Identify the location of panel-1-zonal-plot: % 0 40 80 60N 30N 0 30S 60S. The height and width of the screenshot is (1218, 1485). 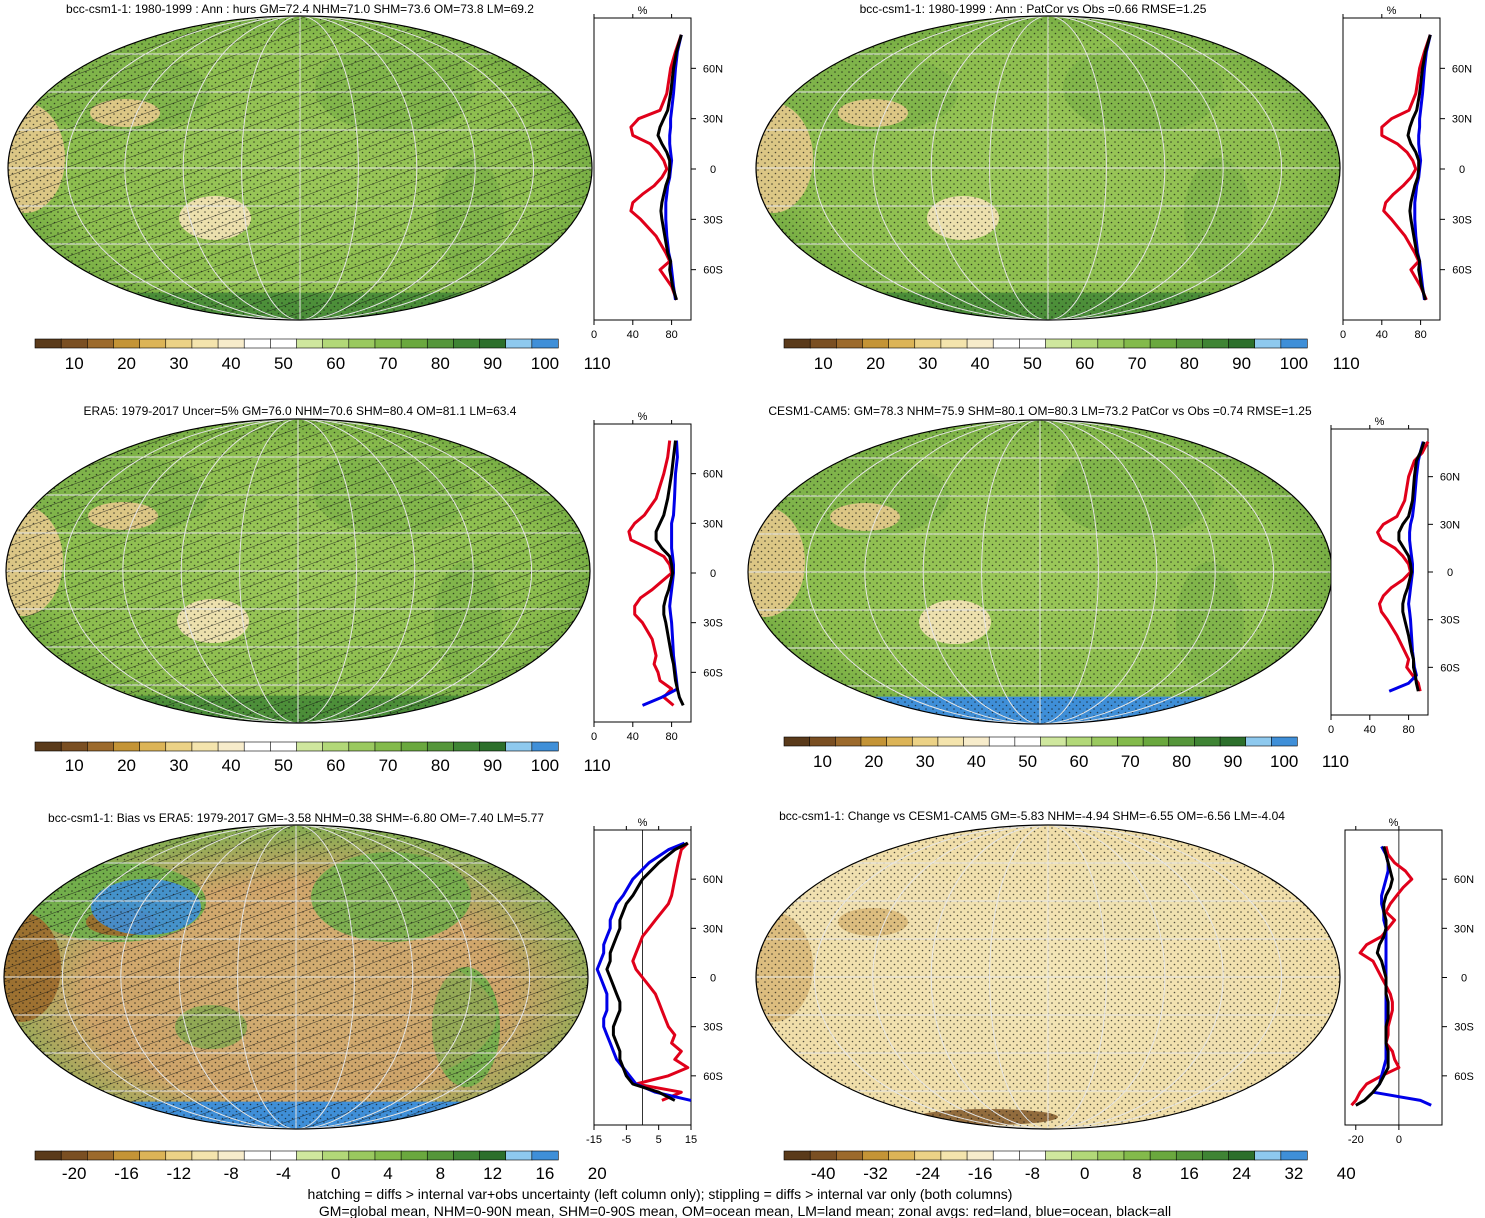
(657, 173).